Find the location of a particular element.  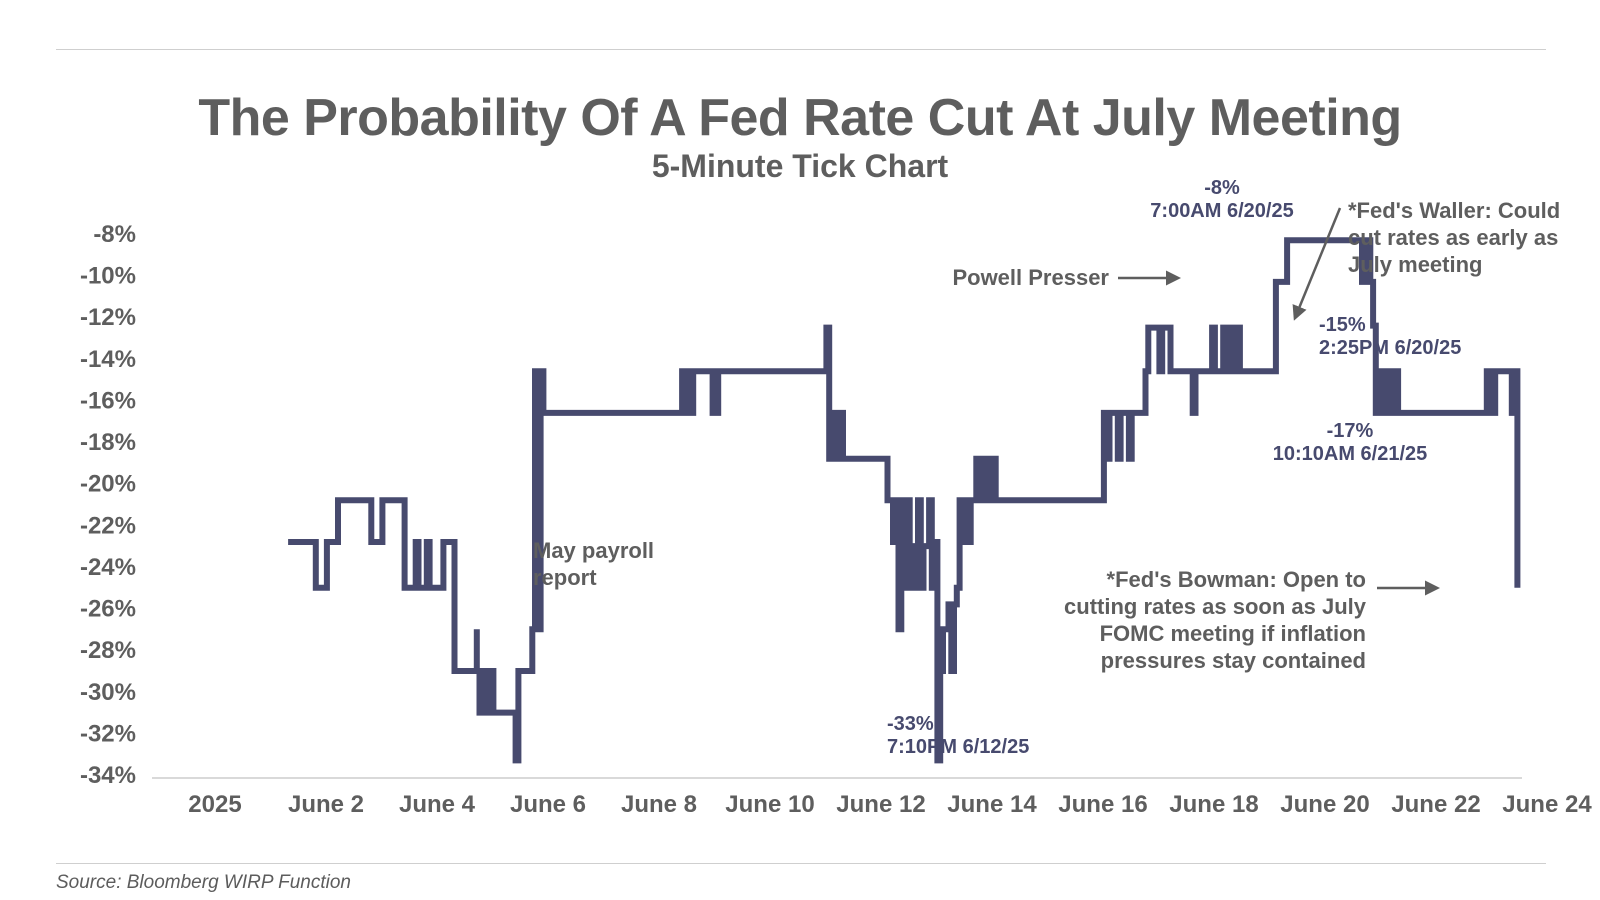

x-tick-label: June 24 is located at coordinates (1547, 804).